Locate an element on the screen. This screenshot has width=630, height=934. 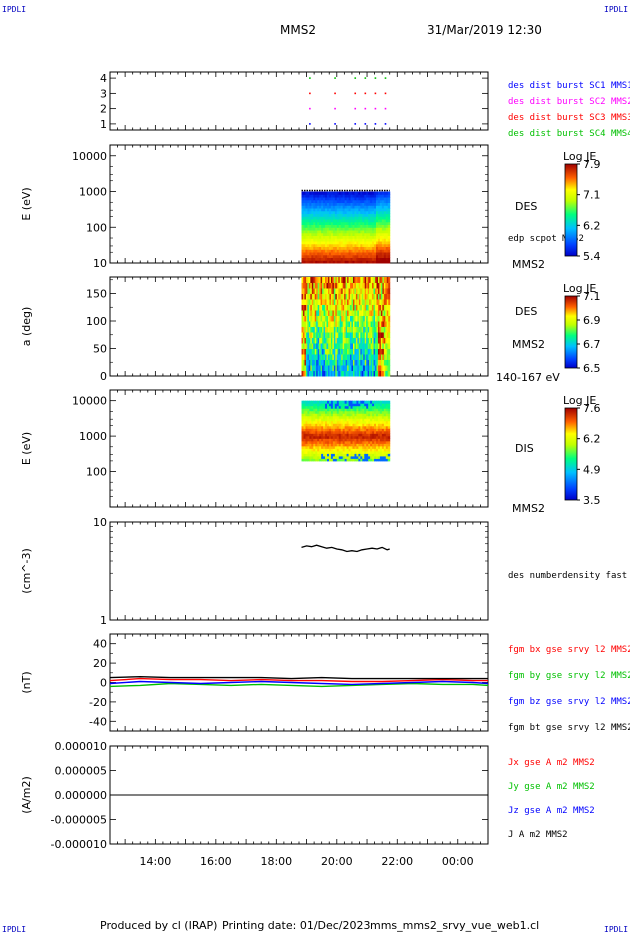
y-tick-label: 100 is located at coordinates (96, 321).